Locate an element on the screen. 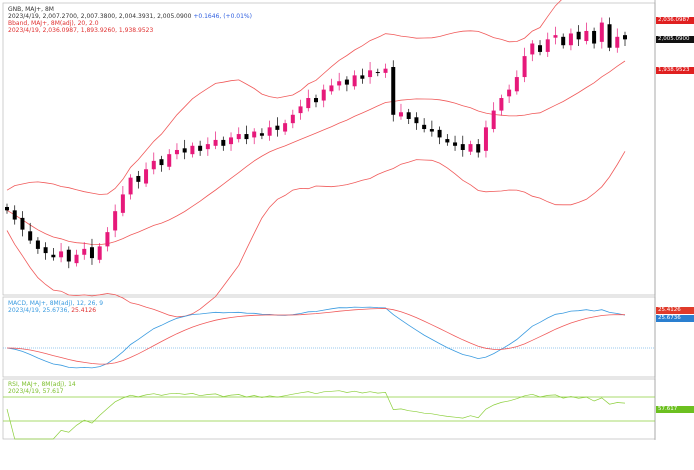 This screenshot has height=470, width=694. macd-value: 25.6736, is located at coordinates (56, 310).